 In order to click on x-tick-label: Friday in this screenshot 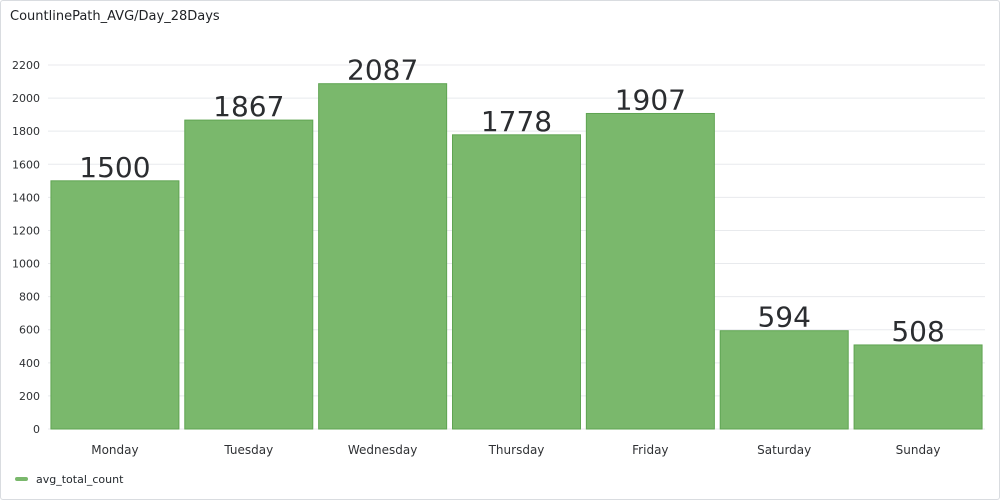, I will do `click(650, 450)`.